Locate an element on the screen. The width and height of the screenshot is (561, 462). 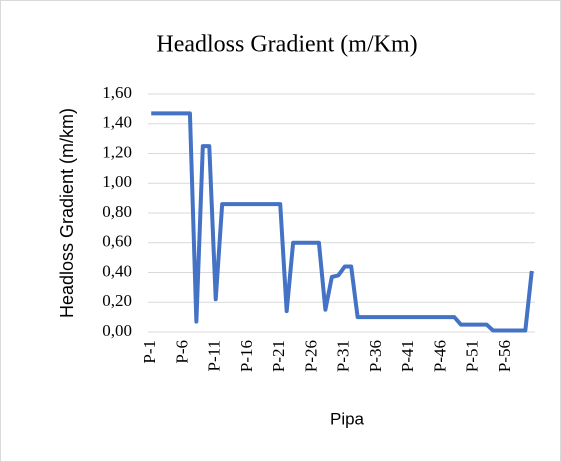
y-tick-label: 1,00 is located at coordinates (117, 181).